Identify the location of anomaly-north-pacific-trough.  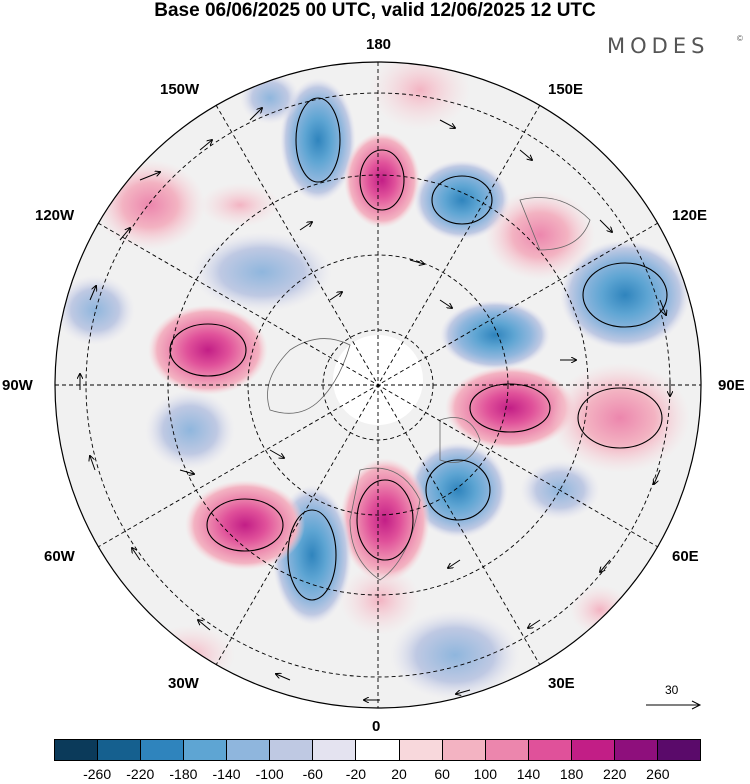
(318, 140).